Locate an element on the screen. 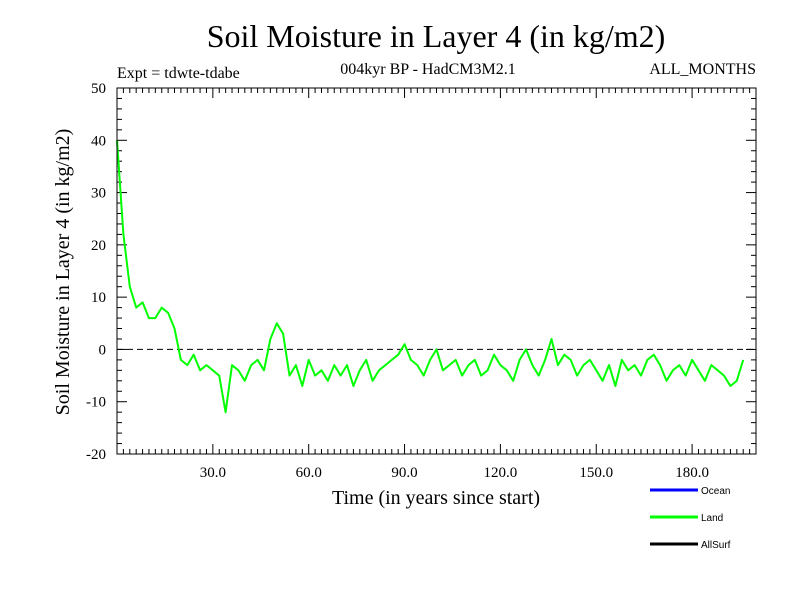  legend-label-ocean: Ocean is located at coordinates (715, 491).